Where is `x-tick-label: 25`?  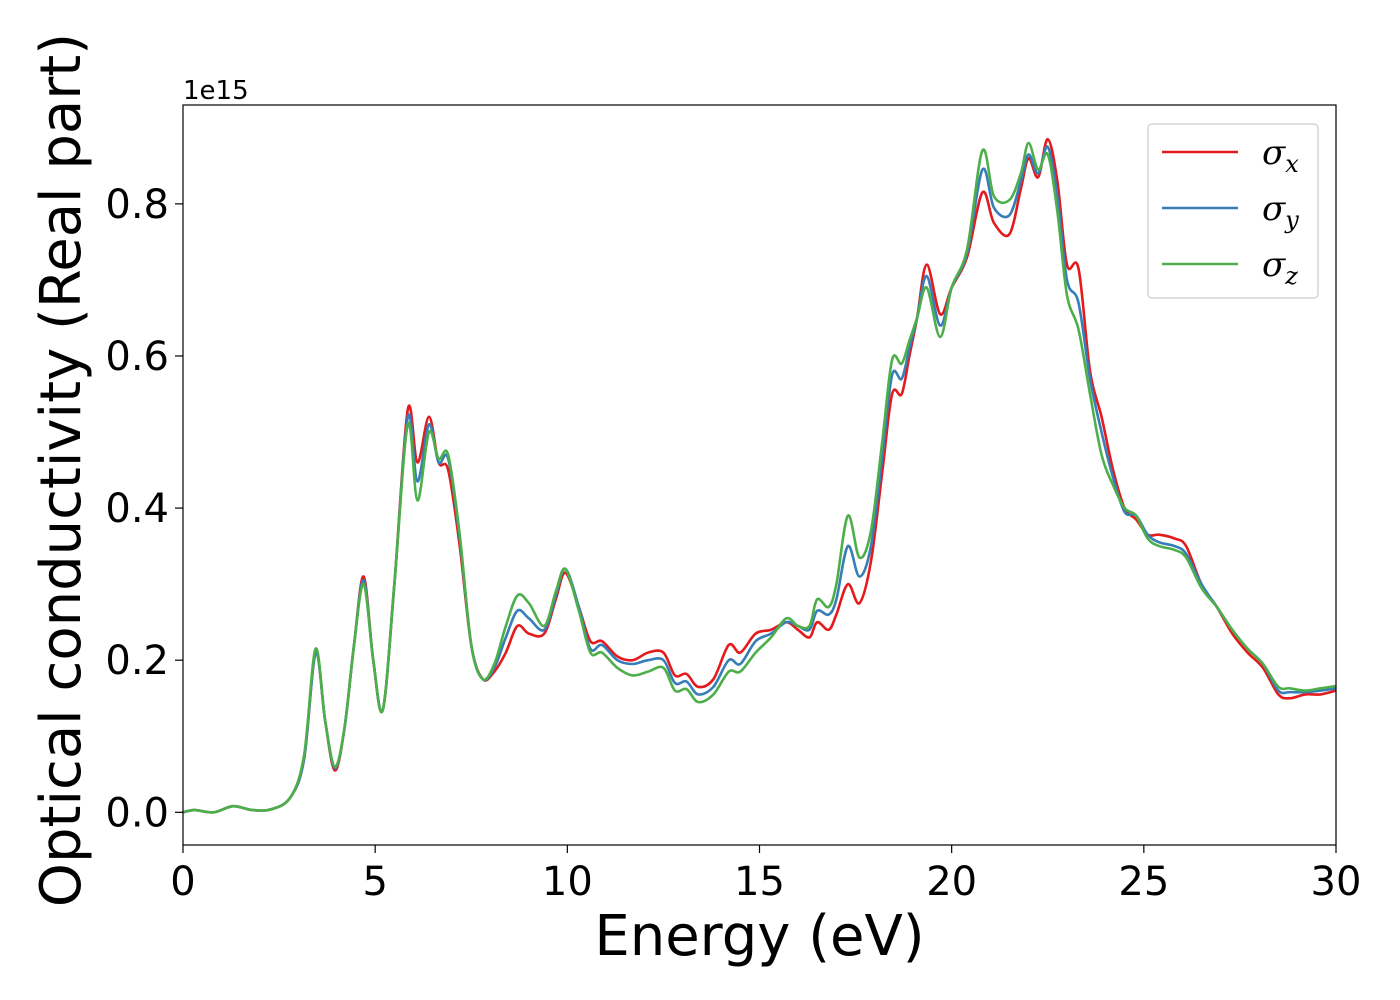
x-tick-label: 25 is located at coordinates (1143, 882).